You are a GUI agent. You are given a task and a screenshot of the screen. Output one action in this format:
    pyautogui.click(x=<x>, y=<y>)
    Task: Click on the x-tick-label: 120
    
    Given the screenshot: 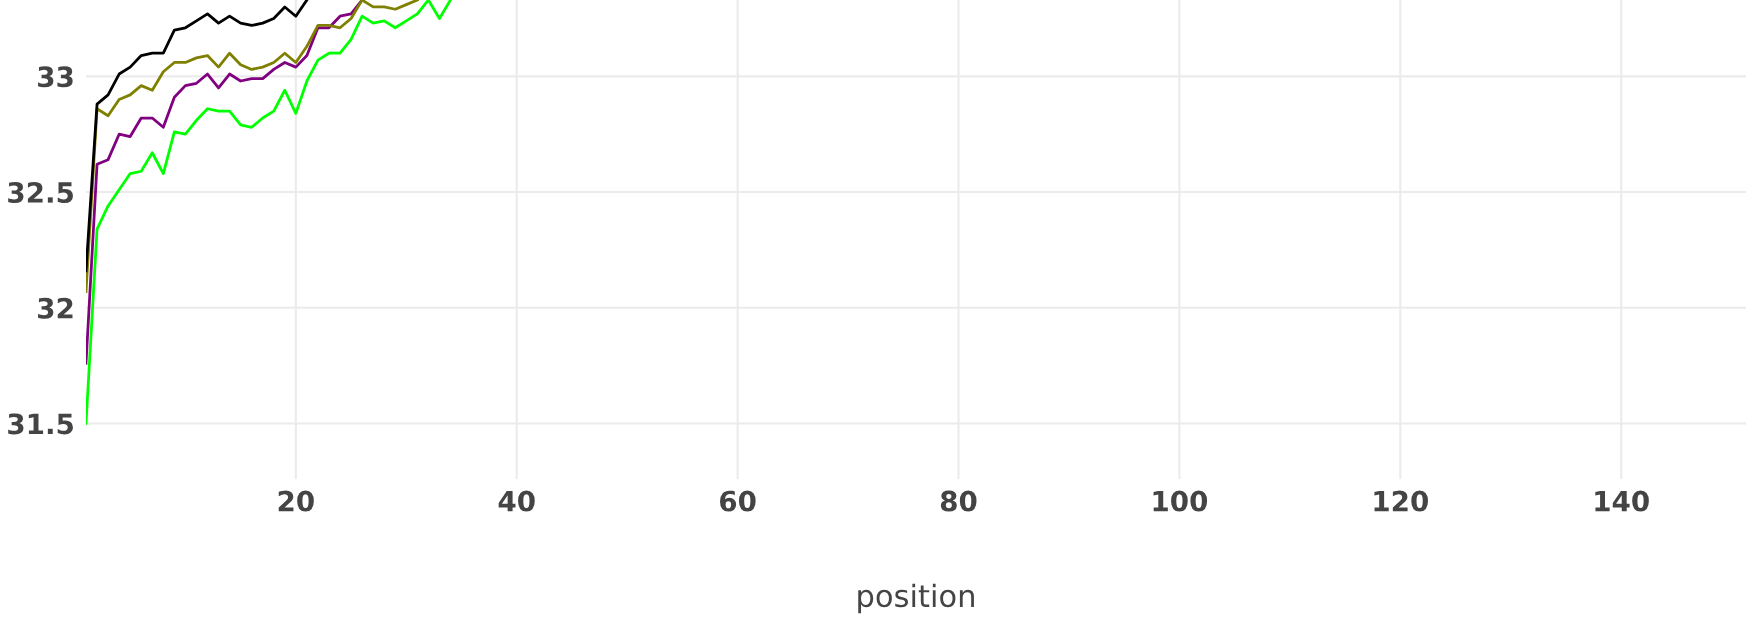 What is the action you would take?
    pyautogui.click(x=1401, y=501)
    